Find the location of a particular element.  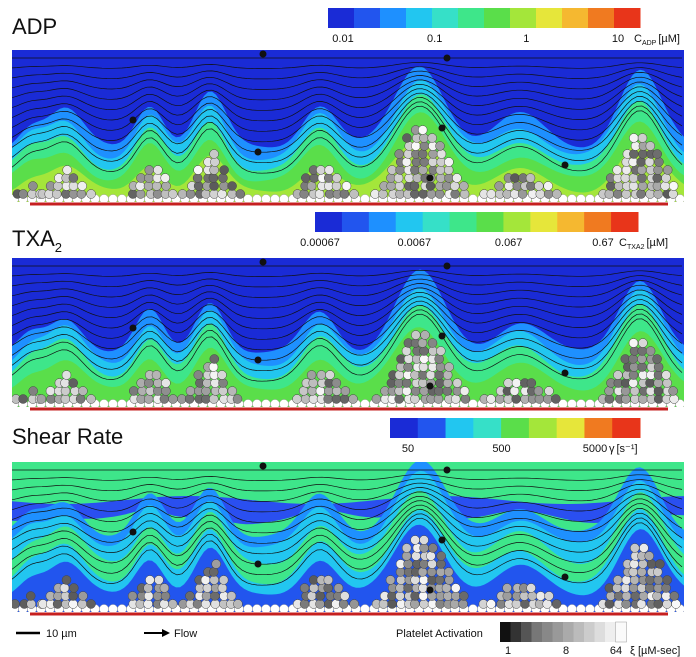

panel-title-subscript: 2 is located at coordinates (58, 247).